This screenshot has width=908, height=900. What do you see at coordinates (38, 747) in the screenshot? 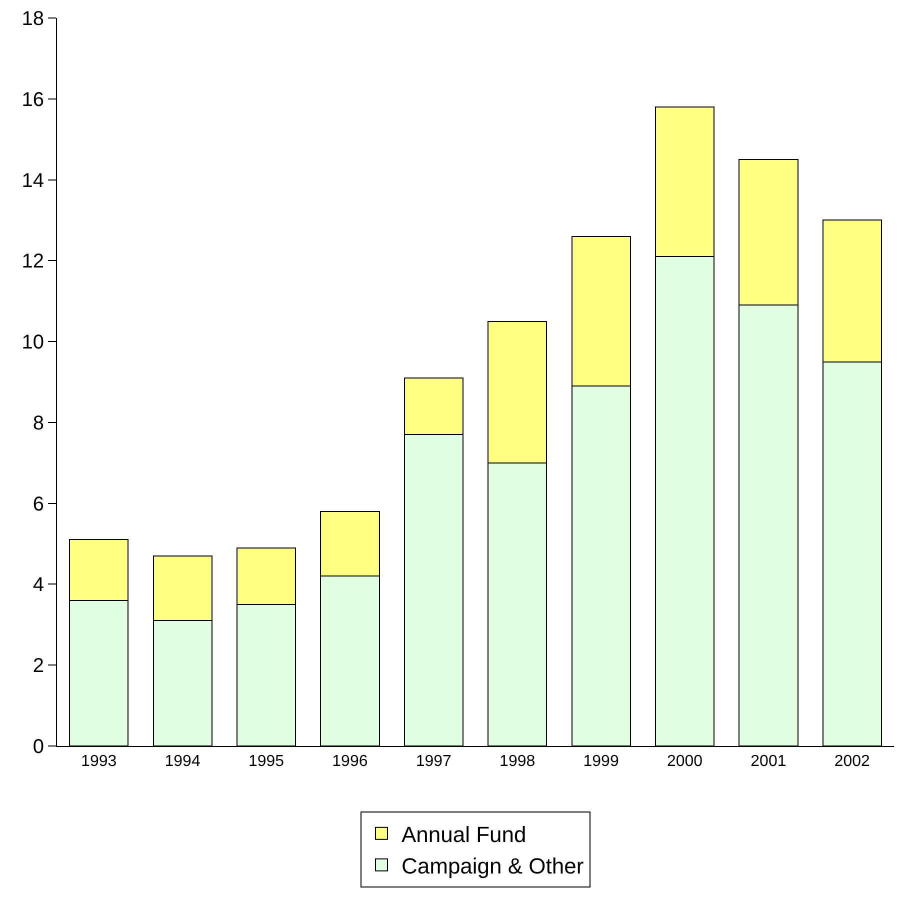
I see `y-tick-label: 0` at bounding box center [38, 747].